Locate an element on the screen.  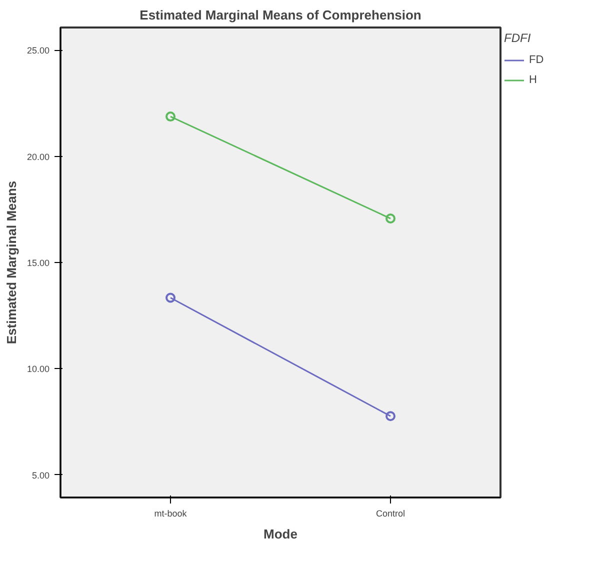
y-tick-label: 20.00 is located at coordinates (38, 157).